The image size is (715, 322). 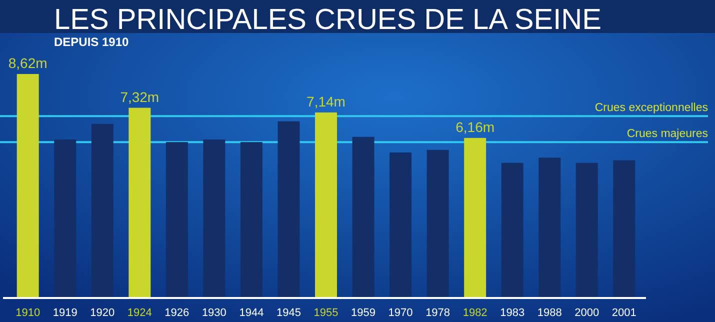 What do you see at coordinates (251, 313) in the screenshot?
I see `x-tick-label: 1944` at bounding box center [251, 313].